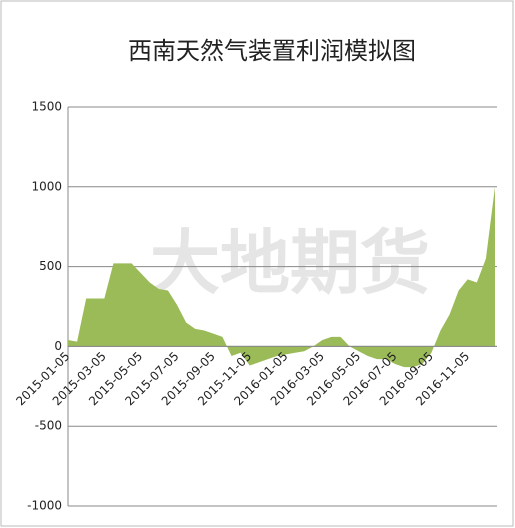 Image resolution: width=515 pixels, height=528 pixels. Describe the element at coordinates (272, 51) in the screenshot. I see `chart-title: 西南天然气装置利润模拟图` at that location.